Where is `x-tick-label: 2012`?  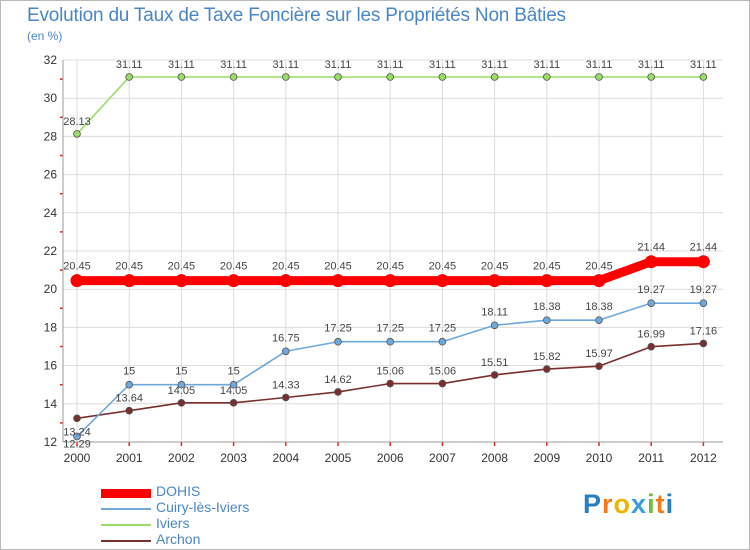
x-tick-label: 2012 is located at coordinates (703, 458).